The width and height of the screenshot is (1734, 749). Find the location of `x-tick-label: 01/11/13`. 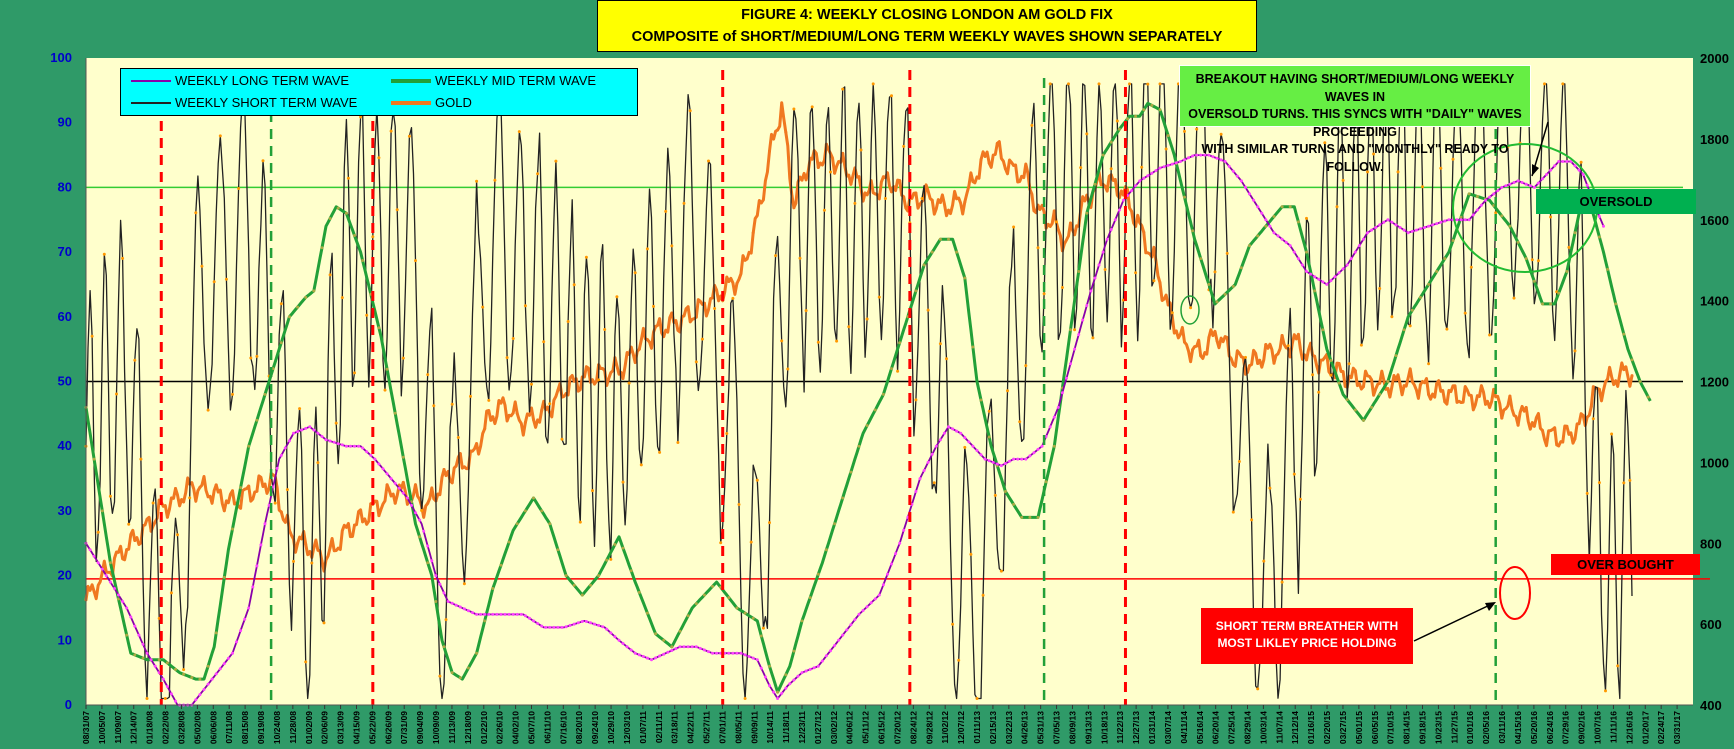

x-tick-label: 01/11/13 is located at coordinates (977, 727).